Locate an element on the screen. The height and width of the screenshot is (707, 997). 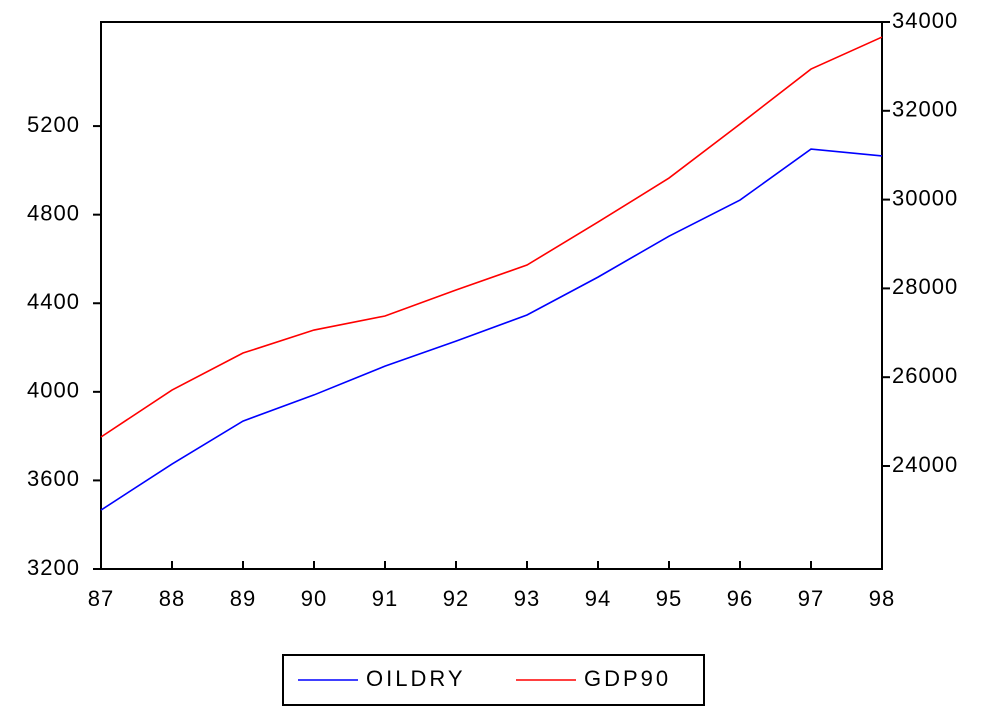
legend-label: OILDRY is located at coordinates (416, 678).